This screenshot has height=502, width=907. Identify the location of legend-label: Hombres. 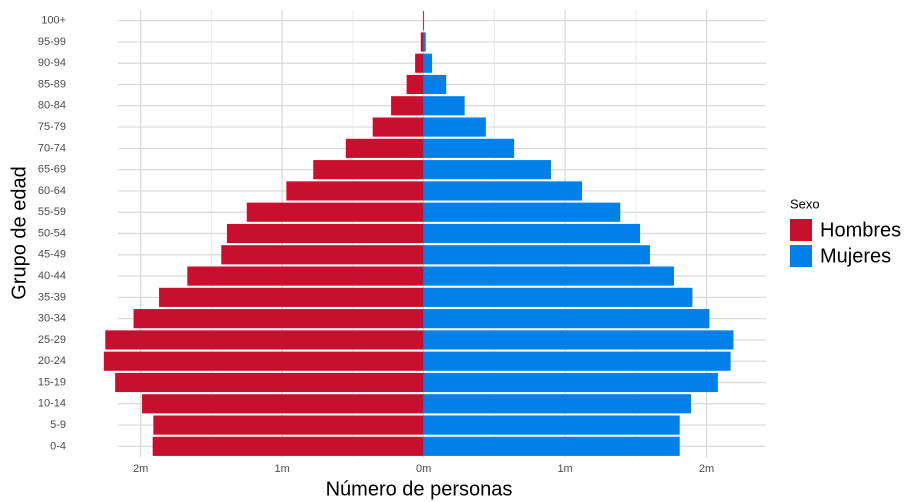
(860, 230).